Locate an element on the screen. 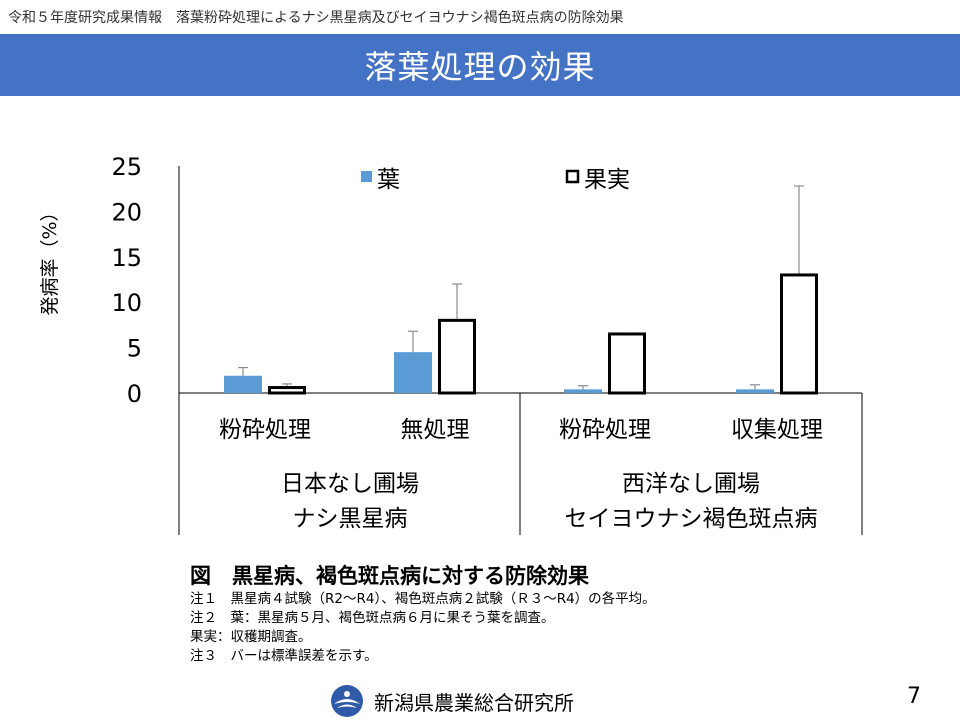  note-line: 果実：収穫期調査。 is located at coordinates (251, 637).